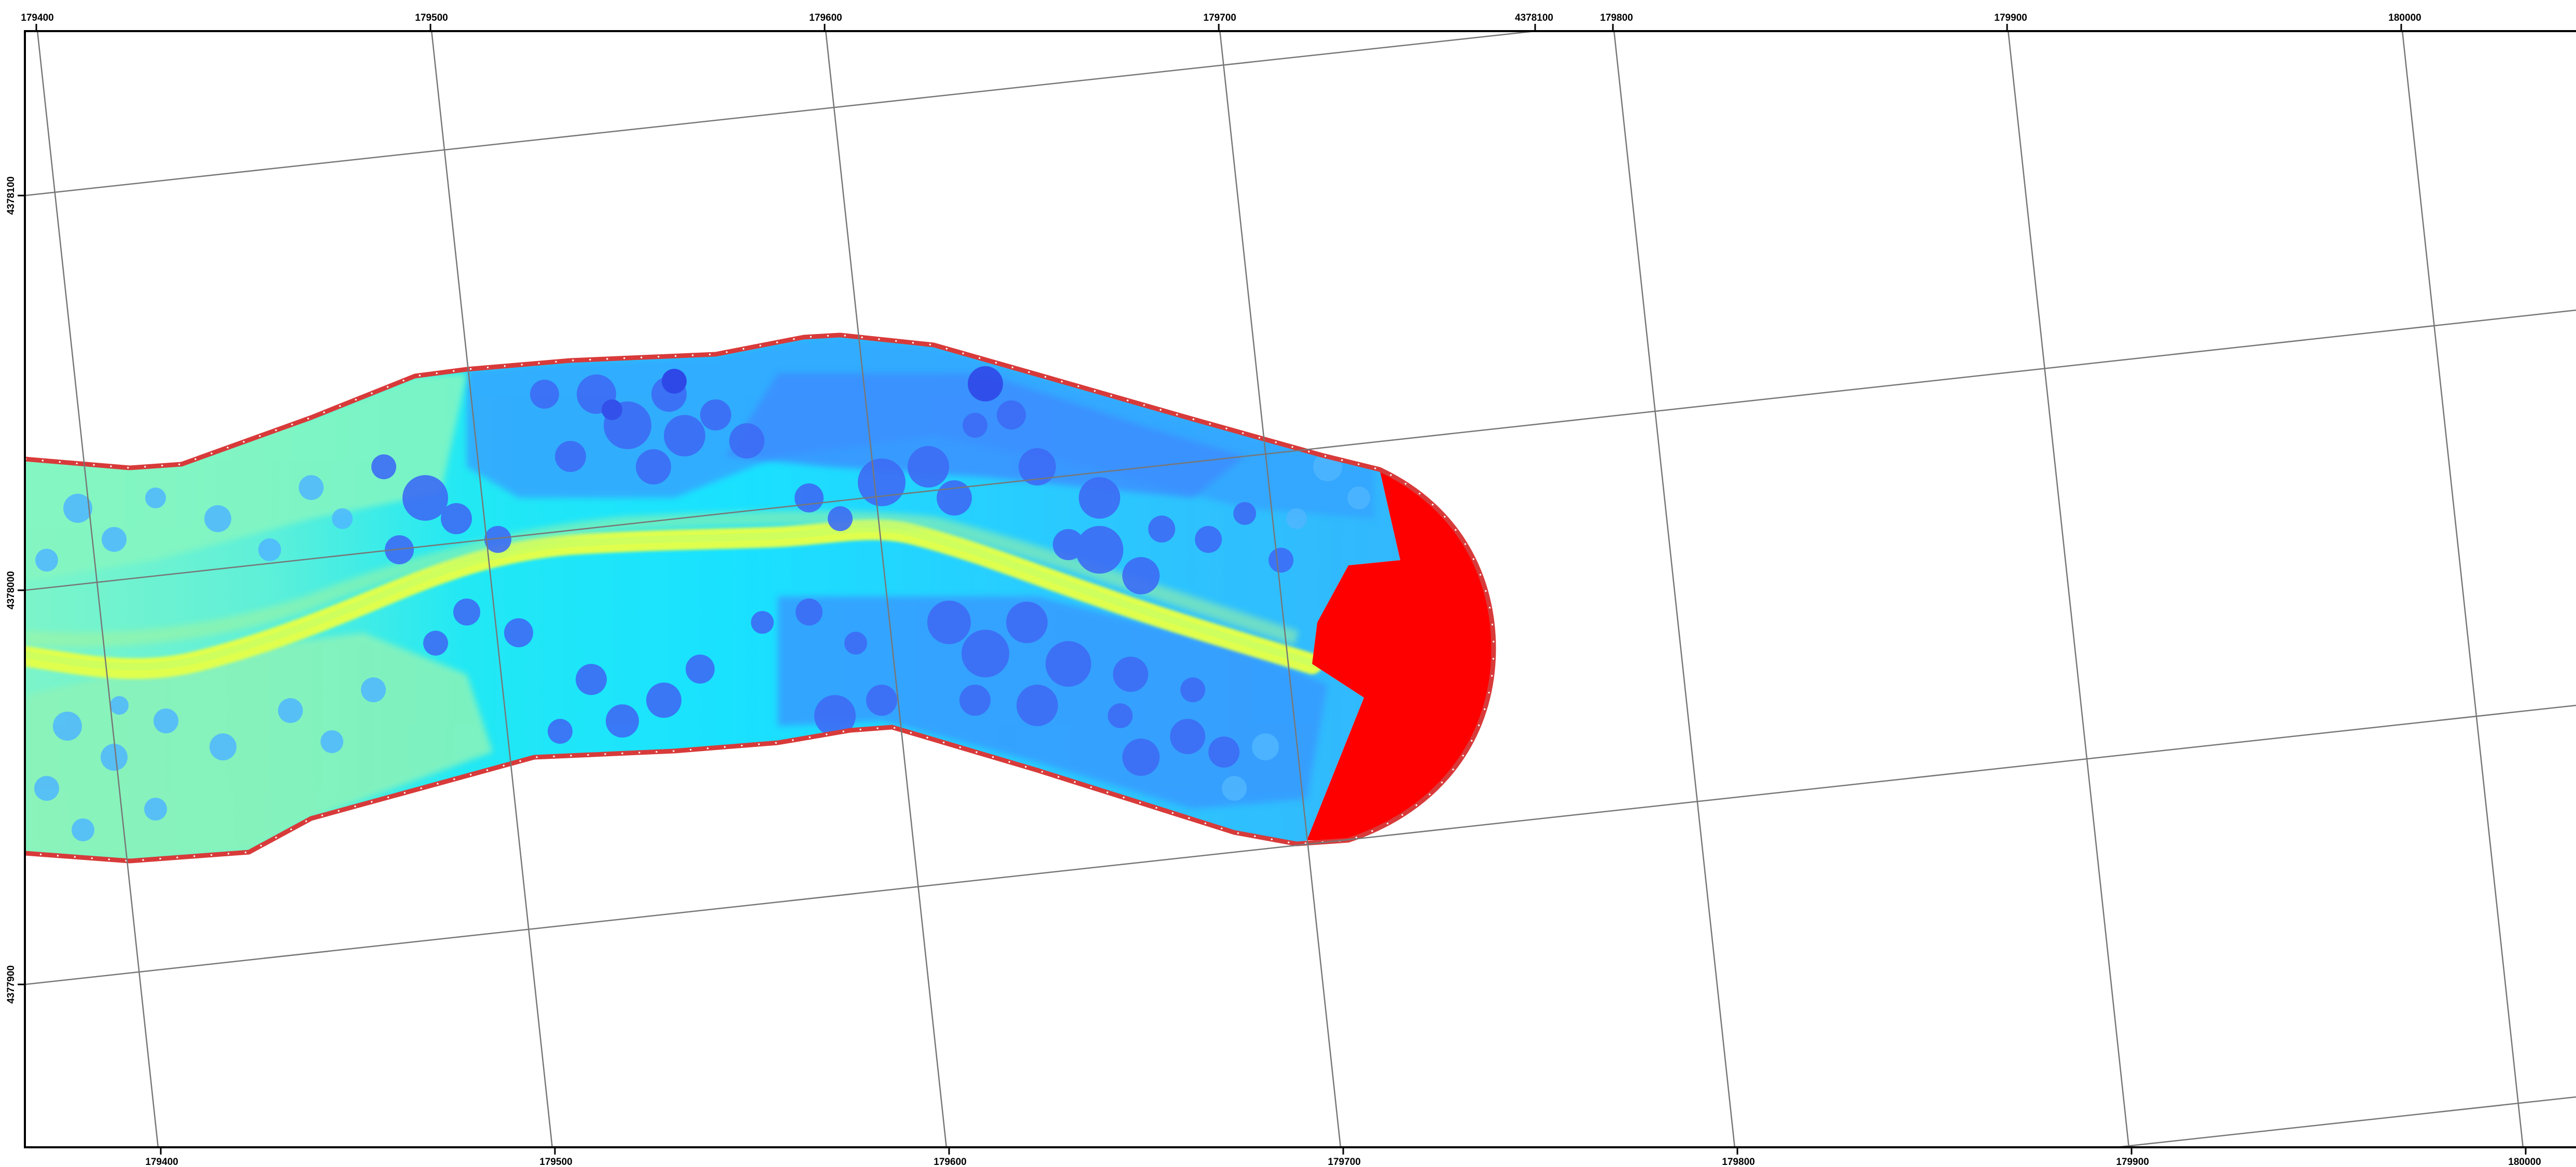 This screenshot has width=2576, height=1167. Describe the element at coordinates (1738, 1162) in the screenshot. I see `bottom-label: 179800` at that location.